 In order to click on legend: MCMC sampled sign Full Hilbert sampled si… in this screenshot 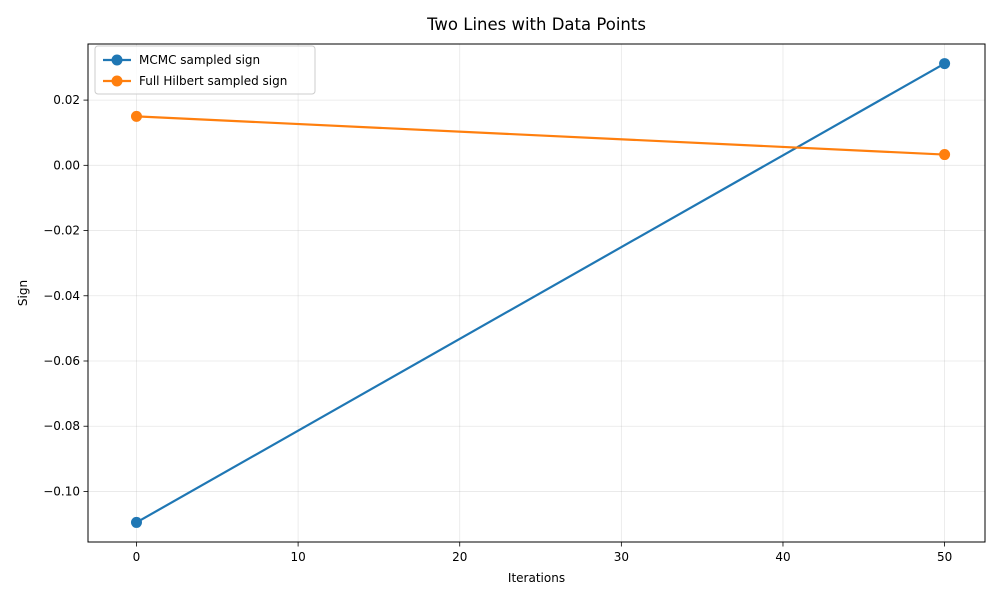, I will do `click(205, 70)`.